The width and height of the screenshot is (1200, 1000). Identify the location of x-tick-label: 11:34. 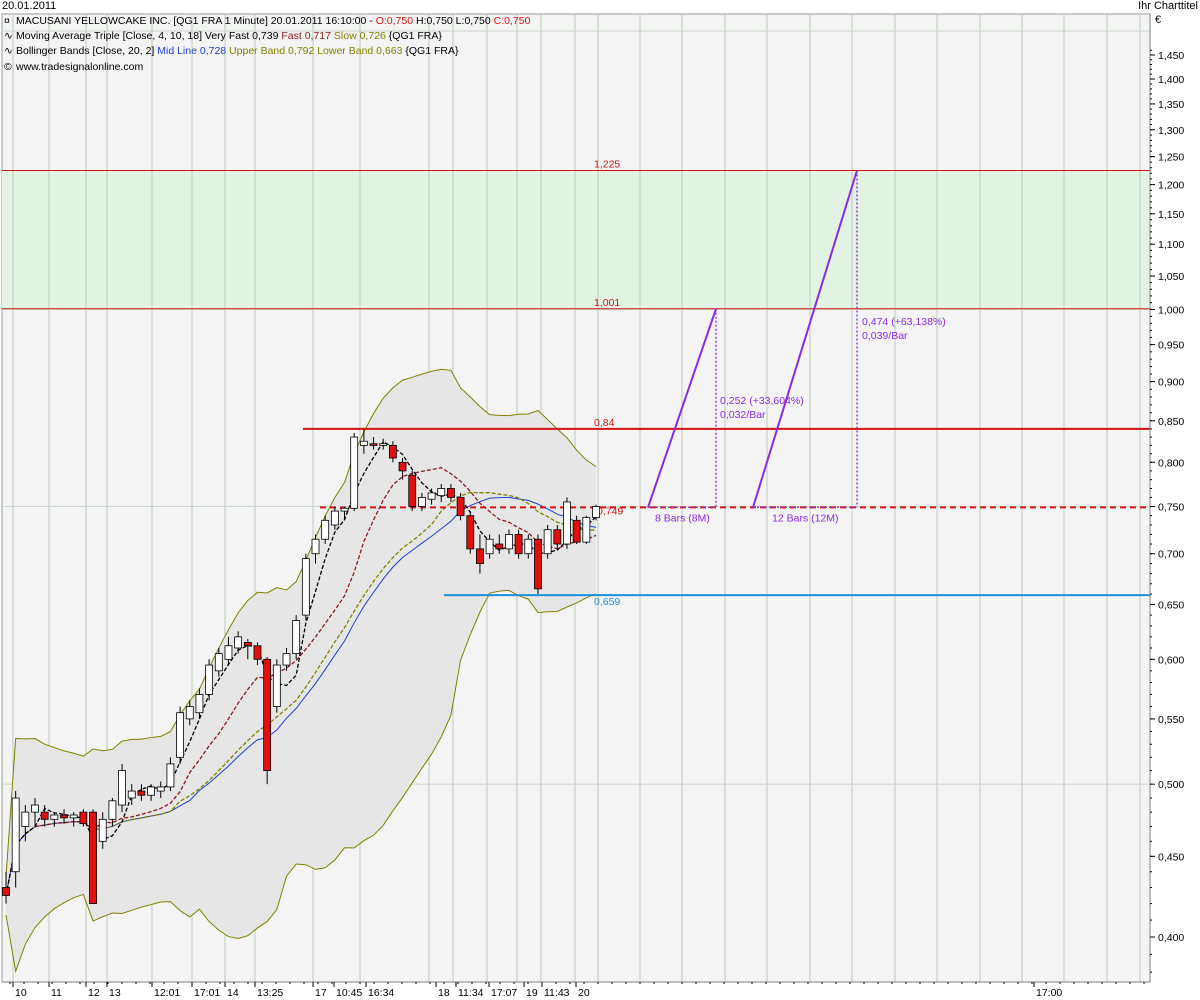
(471, 993).